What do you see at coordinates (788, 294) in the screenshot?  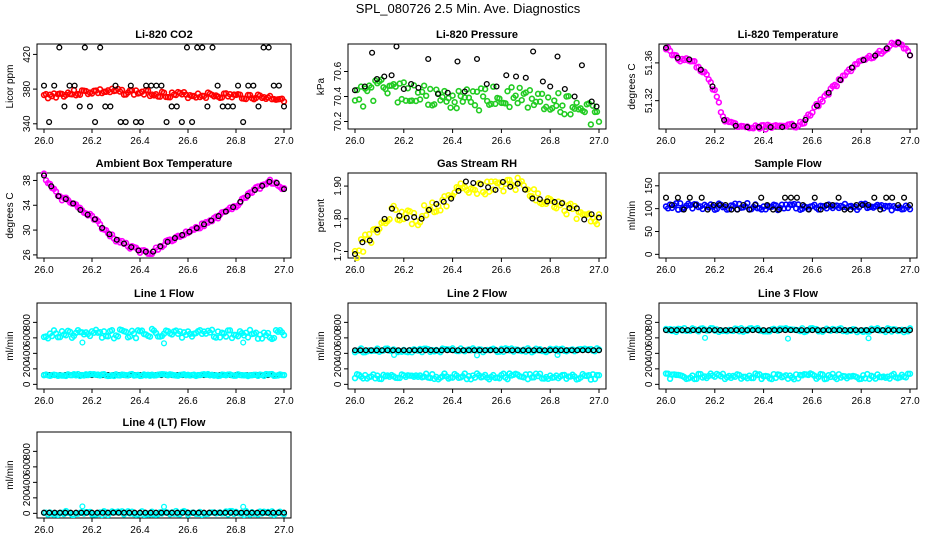 I see `chart-title: Line 3 Flow` at bounding box center [788, 294].